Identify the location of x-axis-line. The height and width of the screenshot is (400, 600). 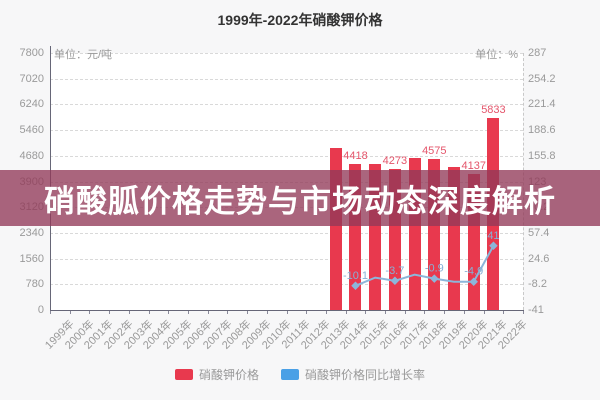
(287, 310).